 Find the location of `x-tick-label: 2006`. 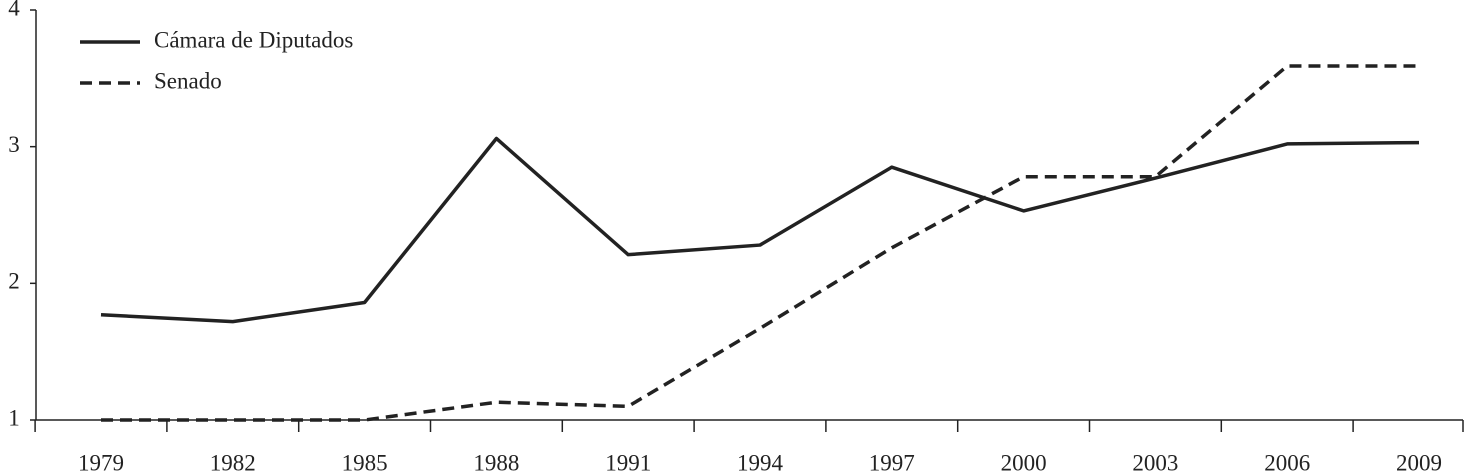

x-tick-label: 2006 is located at coordinates (1287, 462).